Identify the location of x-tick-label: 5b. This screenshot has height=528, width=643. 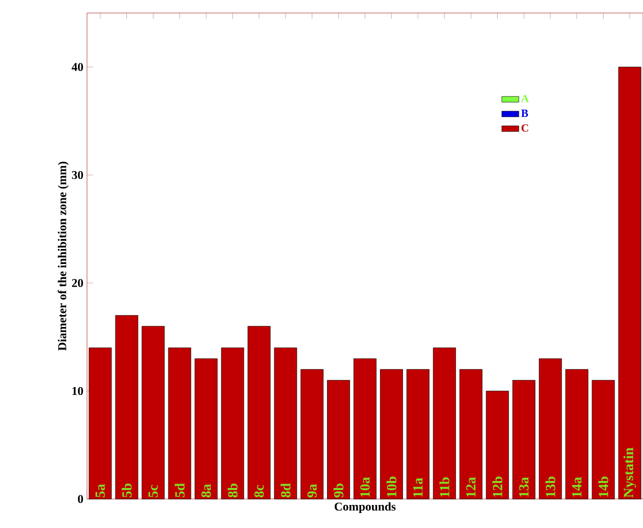
(127, 491).